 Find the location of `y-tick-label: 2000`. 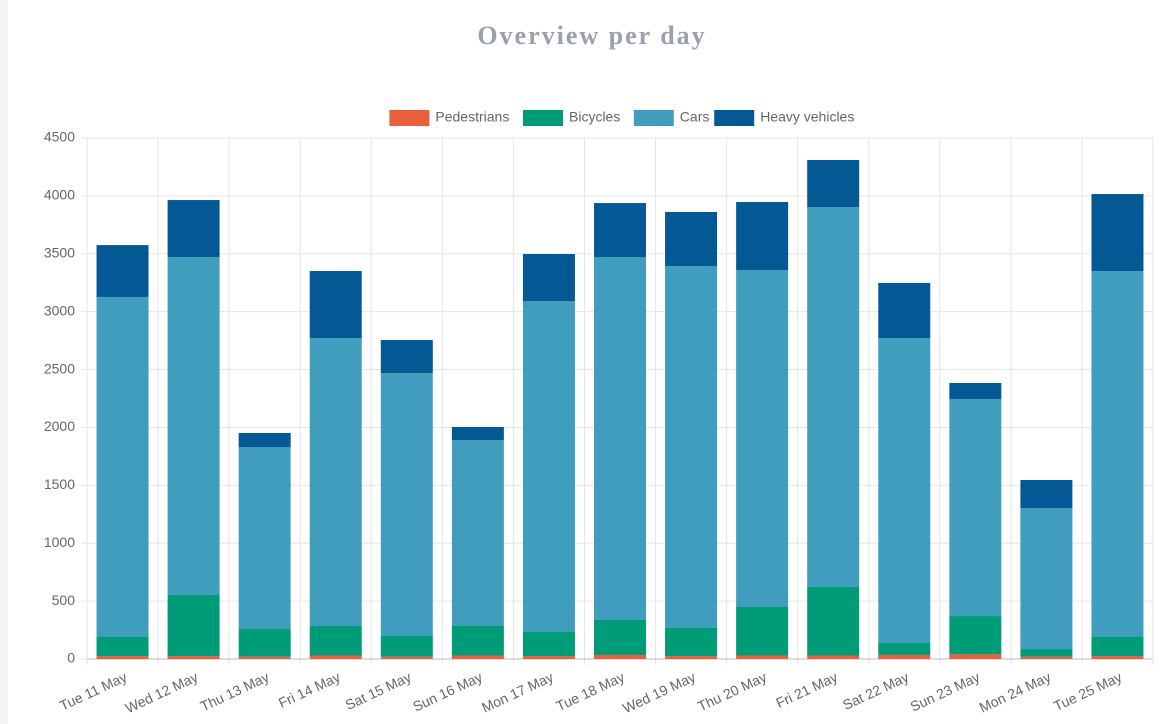

y-tick-label: 2000 is located at coordinates (59, 426).